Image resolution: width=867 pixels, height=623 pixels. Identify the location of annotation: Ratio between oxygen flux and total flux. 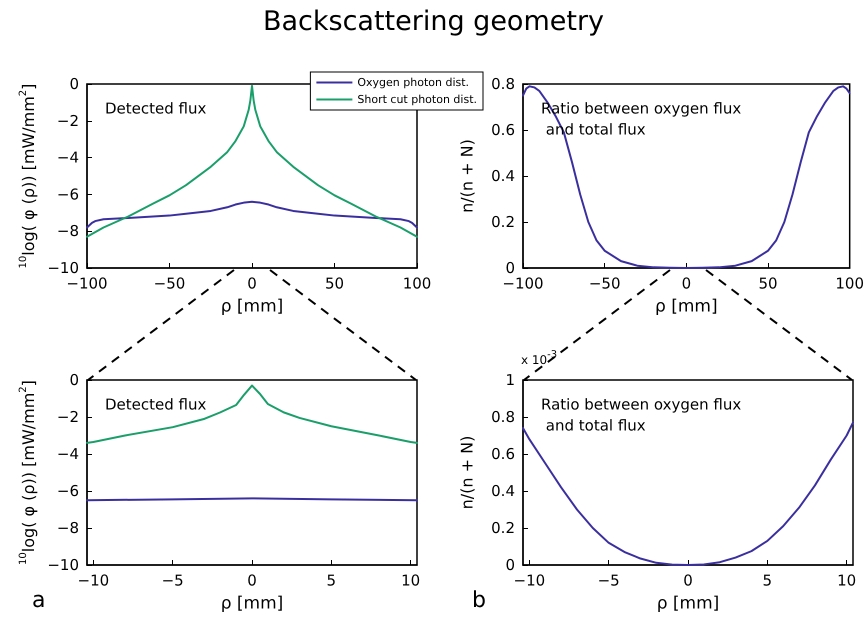
(641, 415).